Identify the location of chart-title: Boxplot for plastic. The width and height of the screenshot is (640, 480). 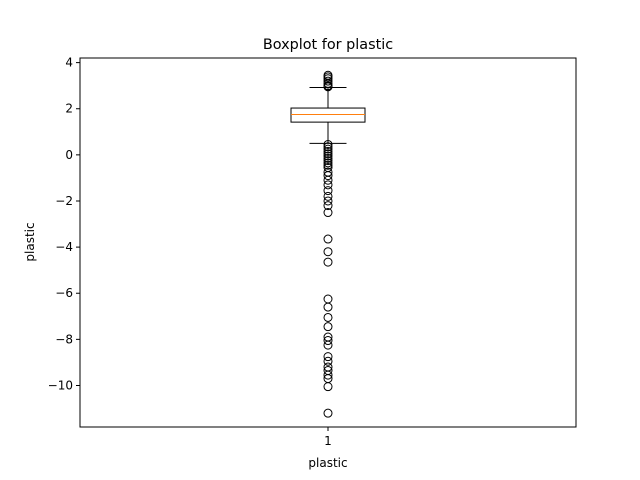
(328, 45).